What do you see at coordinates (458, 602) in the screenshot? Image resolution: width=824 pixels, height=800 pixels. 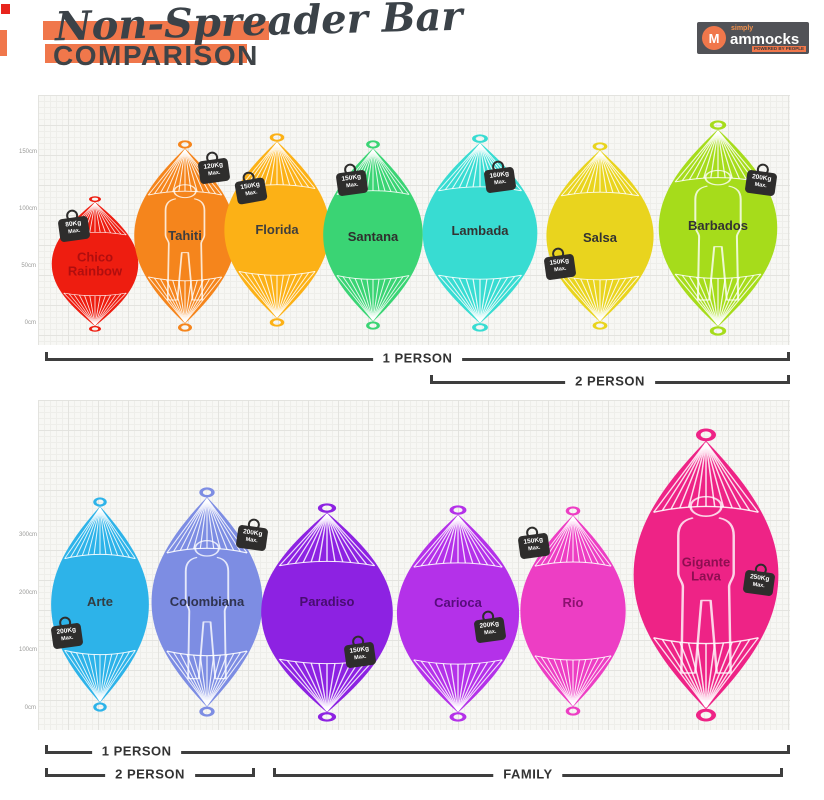 I see `hammock-name: Carioca` at bounding box center [458, 602].